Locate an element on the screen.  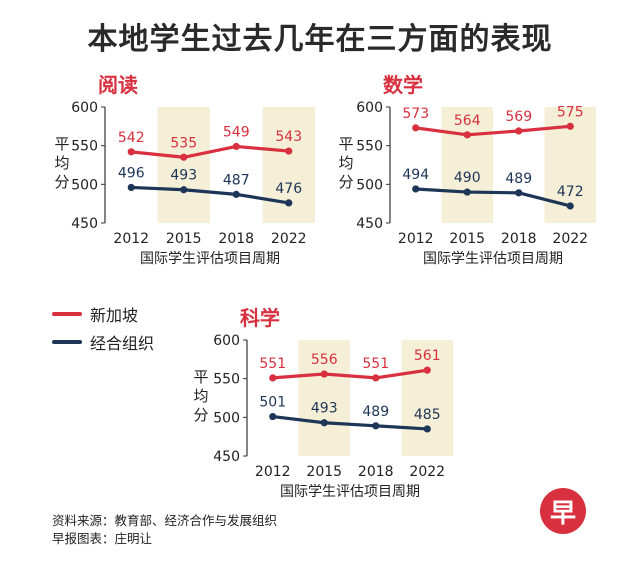
data-label: 472 is located at coordinates (570, 192).